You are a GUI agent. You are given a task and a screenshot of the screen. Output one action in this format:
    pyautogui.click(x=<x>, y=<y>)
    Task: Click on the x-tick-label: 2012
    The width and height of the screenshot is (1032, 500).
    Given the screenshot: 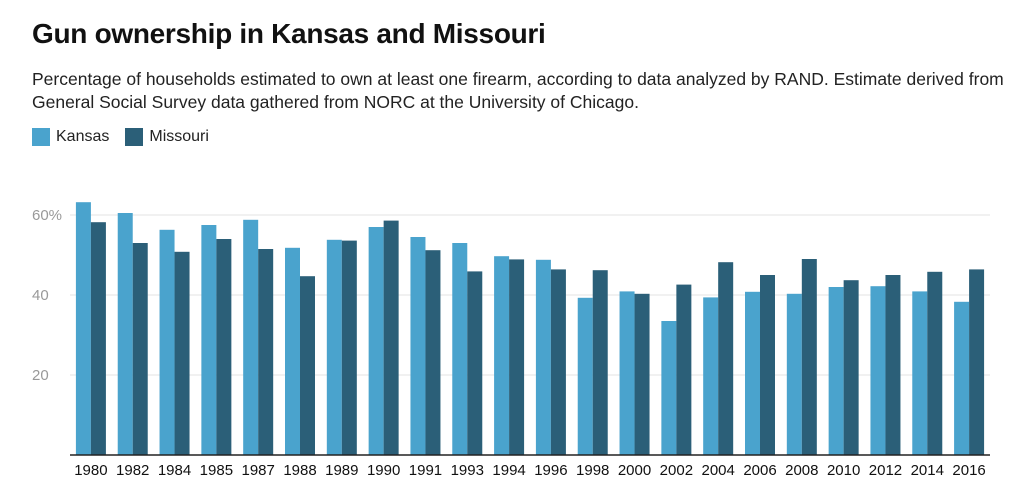 What is the action you would take?
    pyautogui.click(x=885, y=470)
    